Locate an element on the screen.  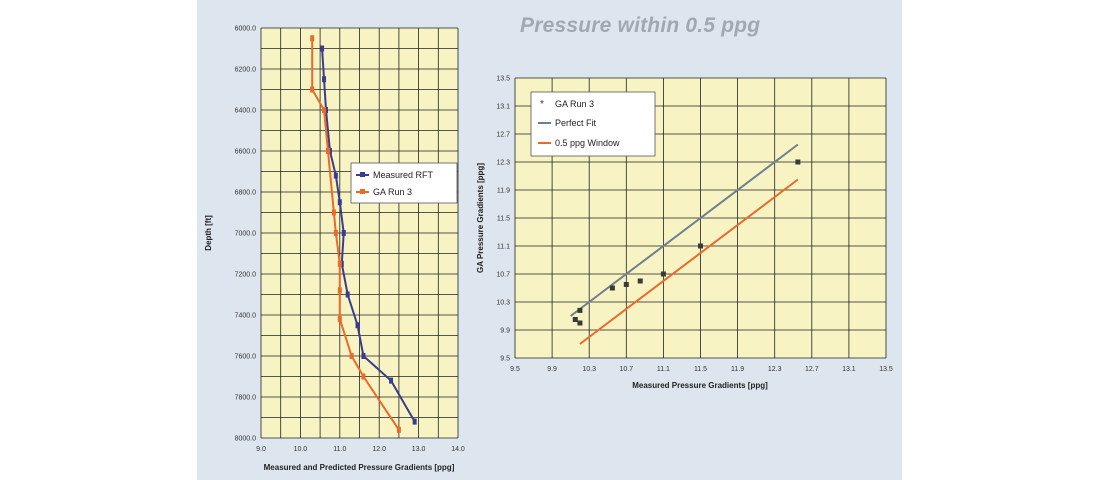
right-y-tick-label: 13.5 is located at coordinates (503, 79).